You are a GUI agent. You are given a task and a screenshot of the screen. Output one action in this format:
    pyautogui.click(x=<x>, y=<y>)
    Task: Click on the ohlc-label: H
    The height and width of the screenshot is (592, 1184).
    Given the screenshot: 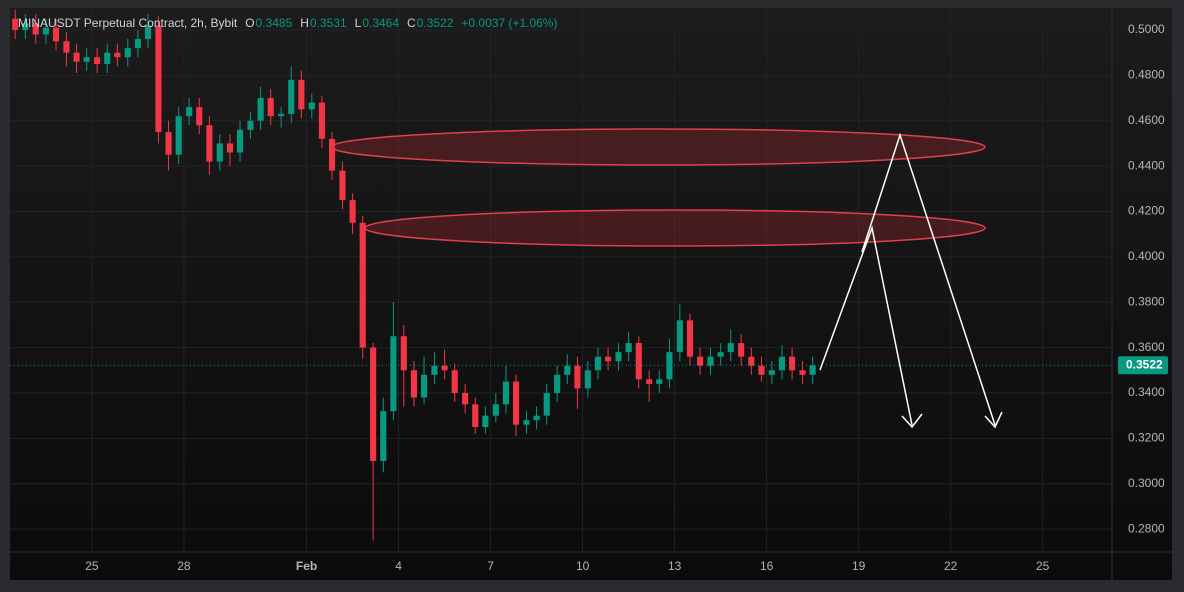 What is the action you would take?
    pyautogui.click(x=304, y=23)
    